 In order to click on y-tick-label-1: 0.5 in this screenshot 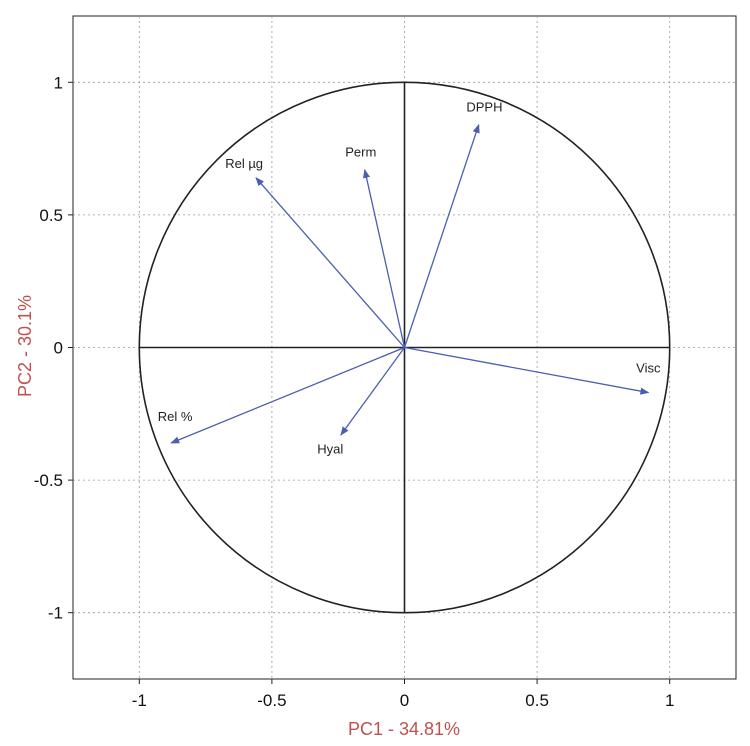, I will do `click(51, 215)`.